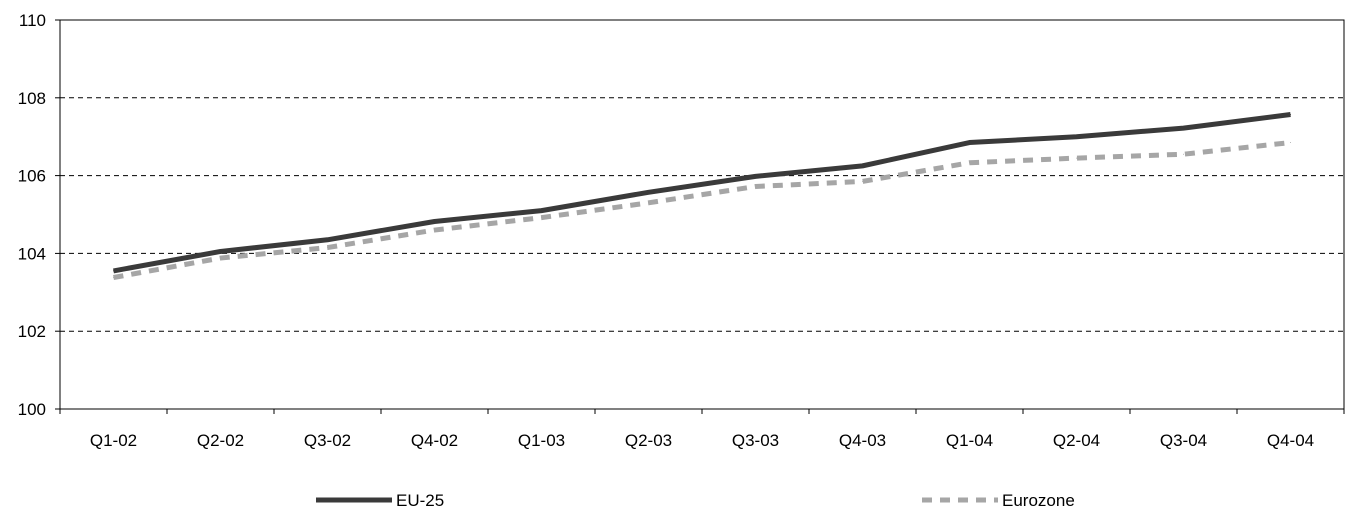 The height and width of the screenshot is (517, 1353). What do you see at coordinates (1290, 440) in the screenshot?
I see `x-tick-label: Q4-04` at bounding box center [1290, 440].